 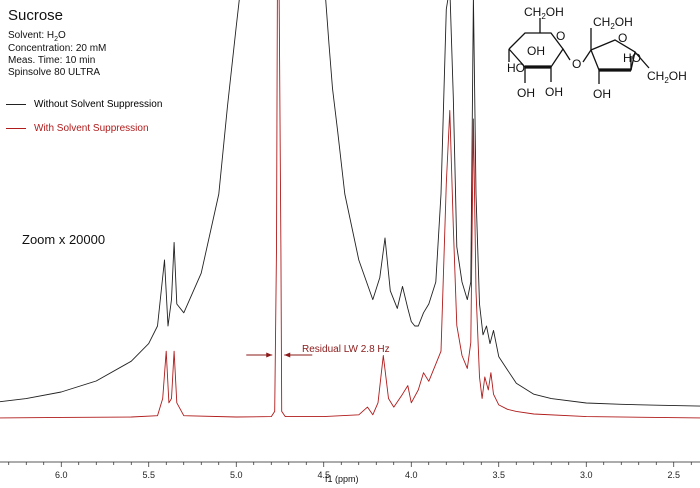 I want to click on mol-oh-2: OH, so click(x=526, y=93).